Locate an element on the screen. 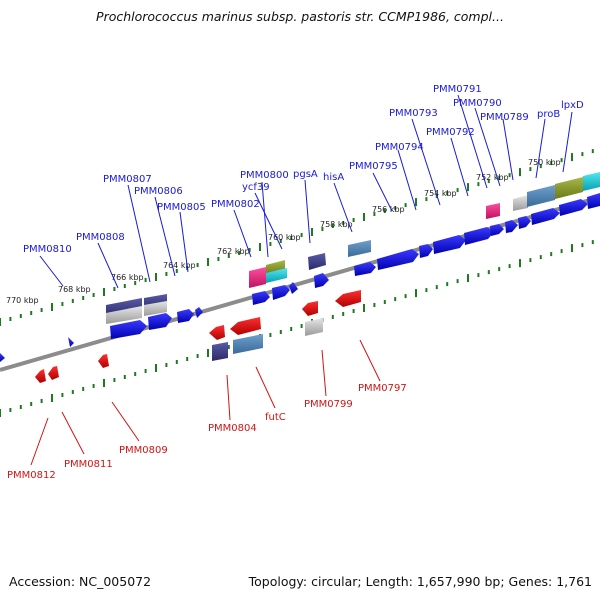 The height and width of the screenshot is (600, 600). gene-label: PMM0789 is located at coordinates (504, 117).